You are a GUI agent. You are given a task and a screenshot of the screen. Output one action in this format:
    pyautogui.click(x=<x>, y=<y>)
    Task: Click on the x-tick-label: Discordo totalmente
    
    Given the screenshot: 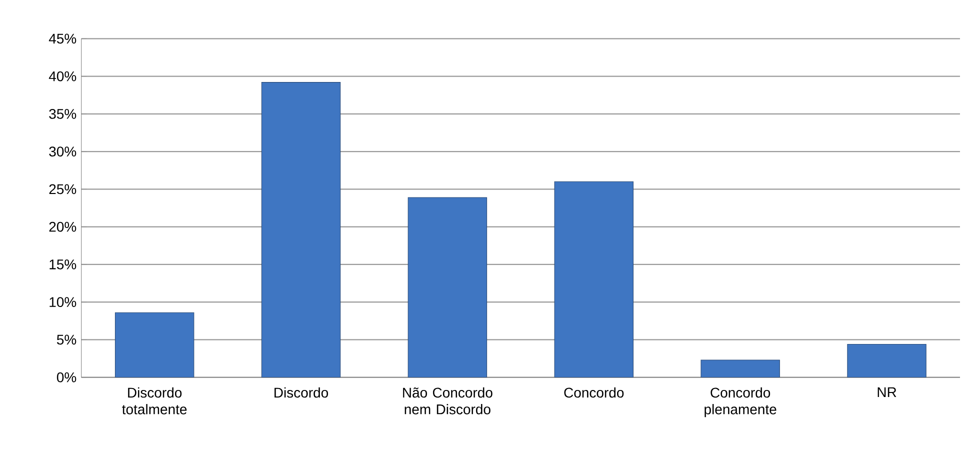 What is the action you would take?
    pyautogui.click(x=154, y=400)
    